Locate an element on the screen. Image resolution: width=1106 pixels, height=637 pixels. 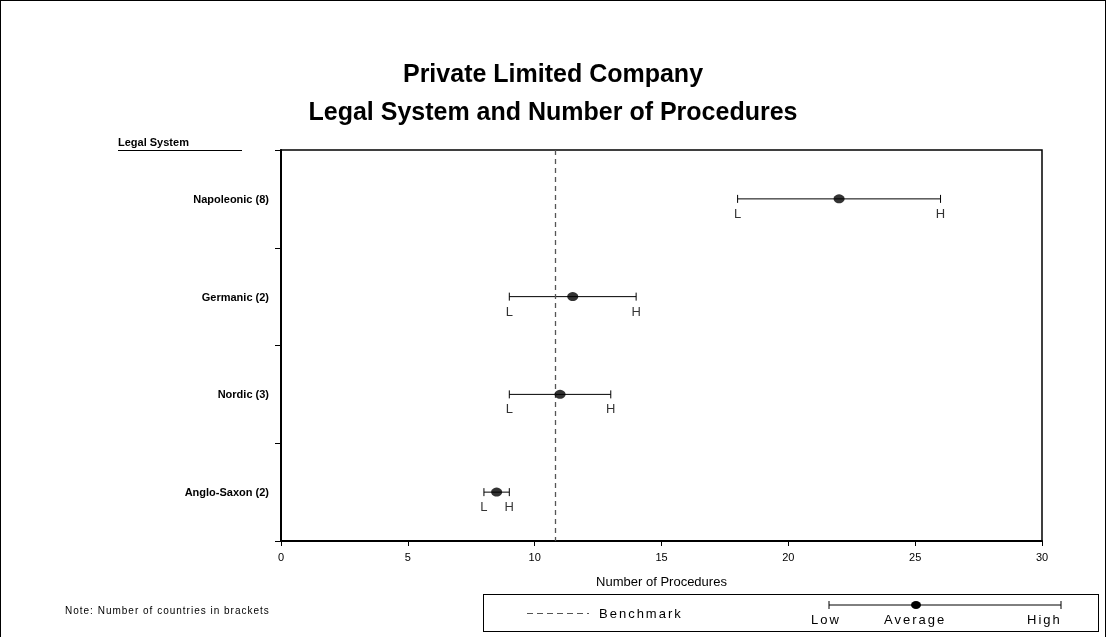
text: Average is located at coordinates (915, 619).